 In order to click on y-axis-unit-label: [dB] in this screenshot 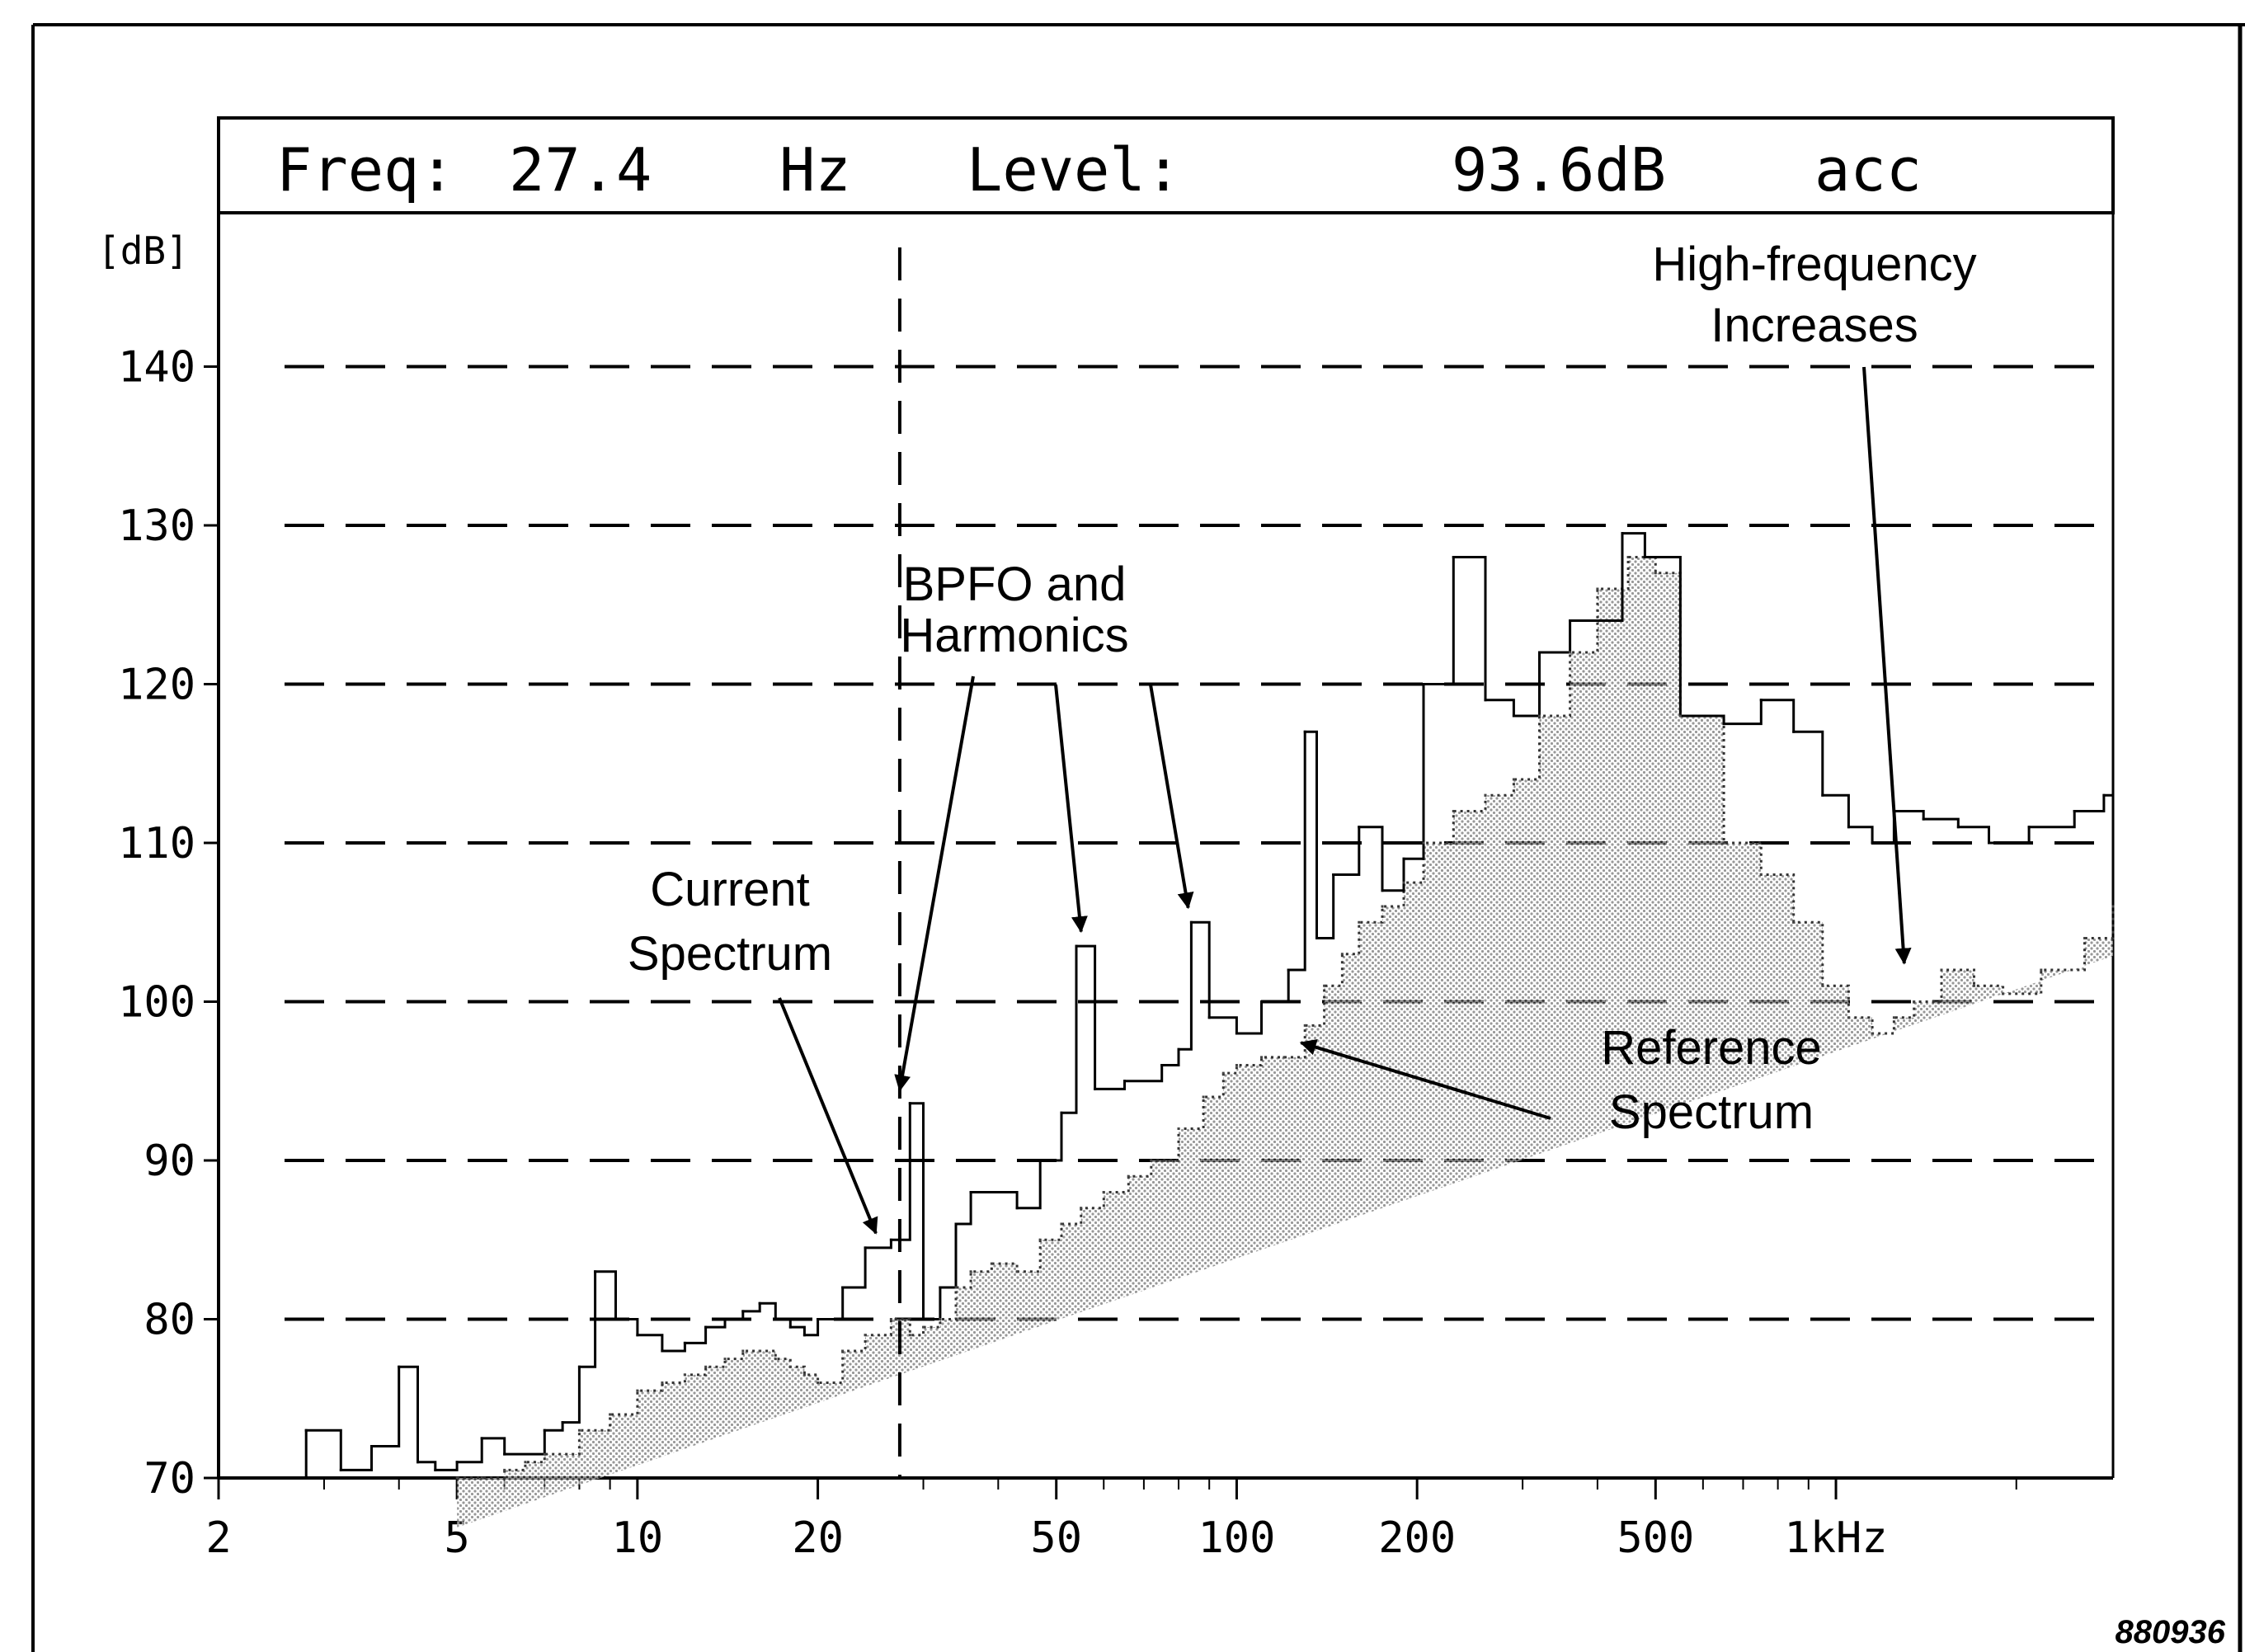, I will do `click(143, 250)`.